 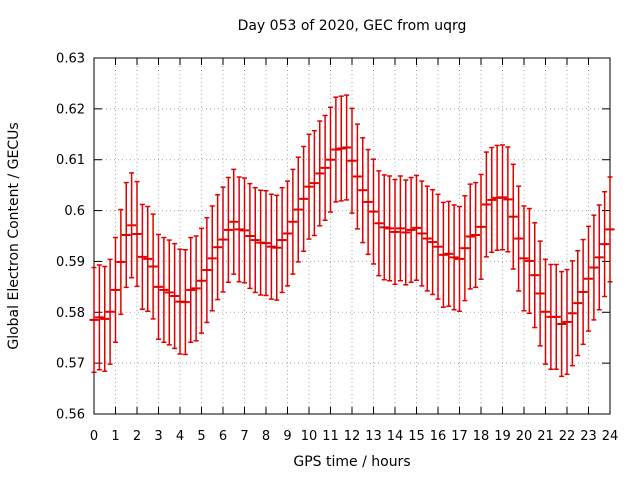 What do you see at coordinates (94, 436) in the screenshot?
I see `x-tick-label: 0` at bounding box center [94, 436].